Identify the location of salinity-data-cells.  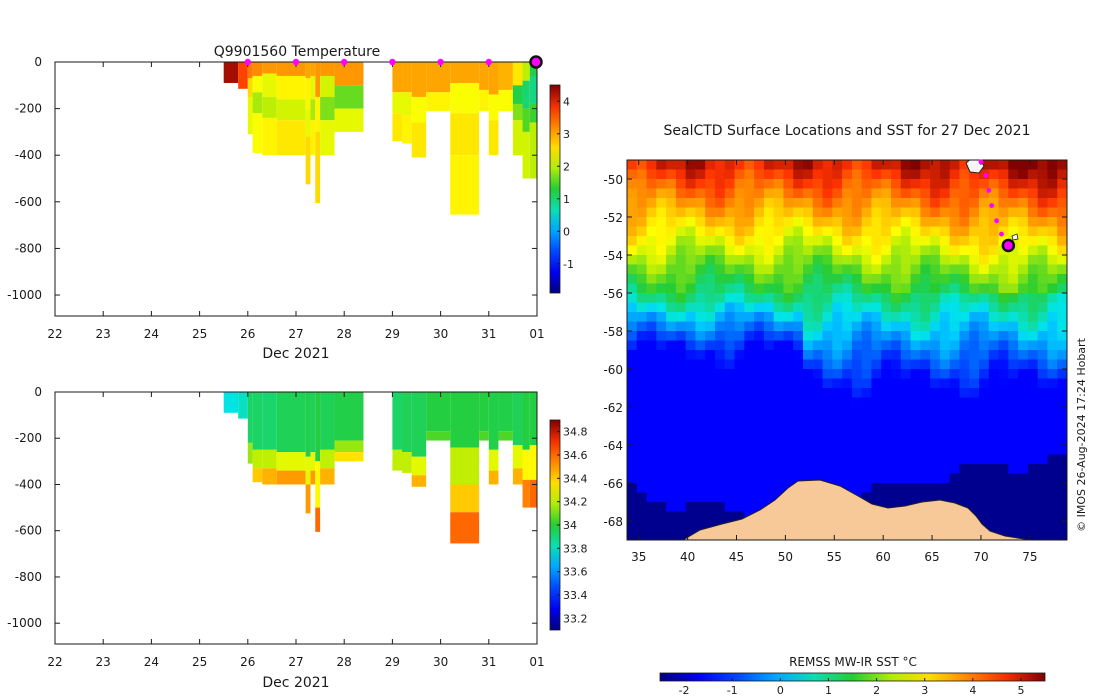
(380, 468).